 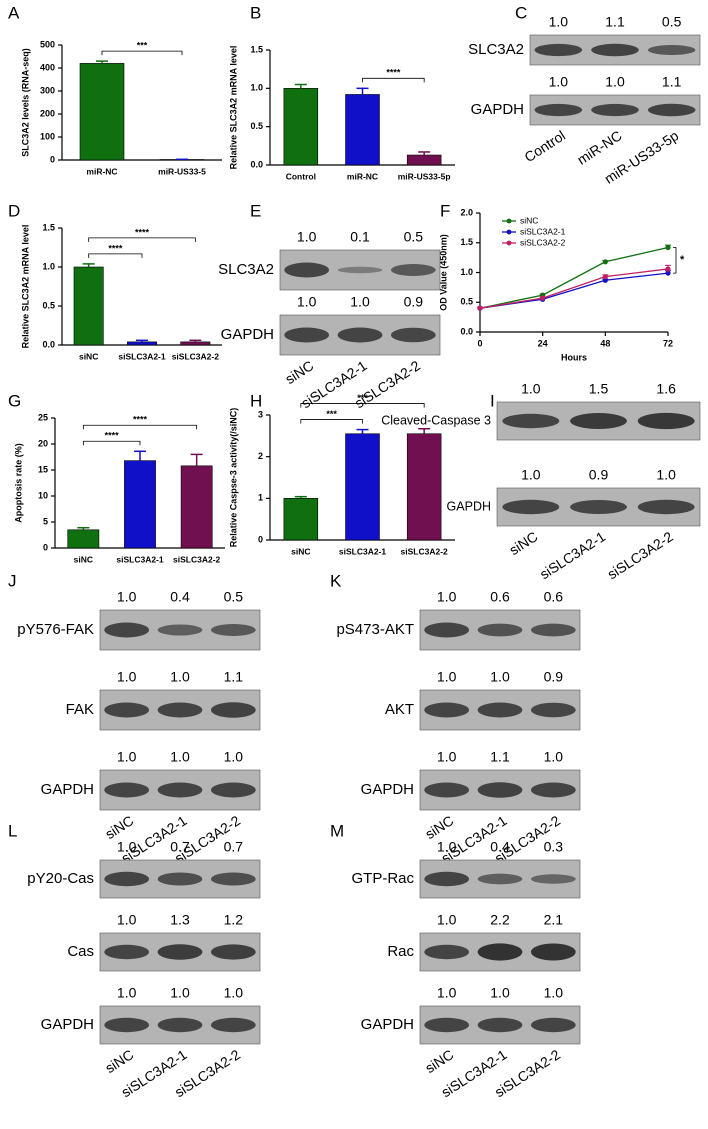 I want to click on band-quant: 0.4, so click(x=180, y=597).